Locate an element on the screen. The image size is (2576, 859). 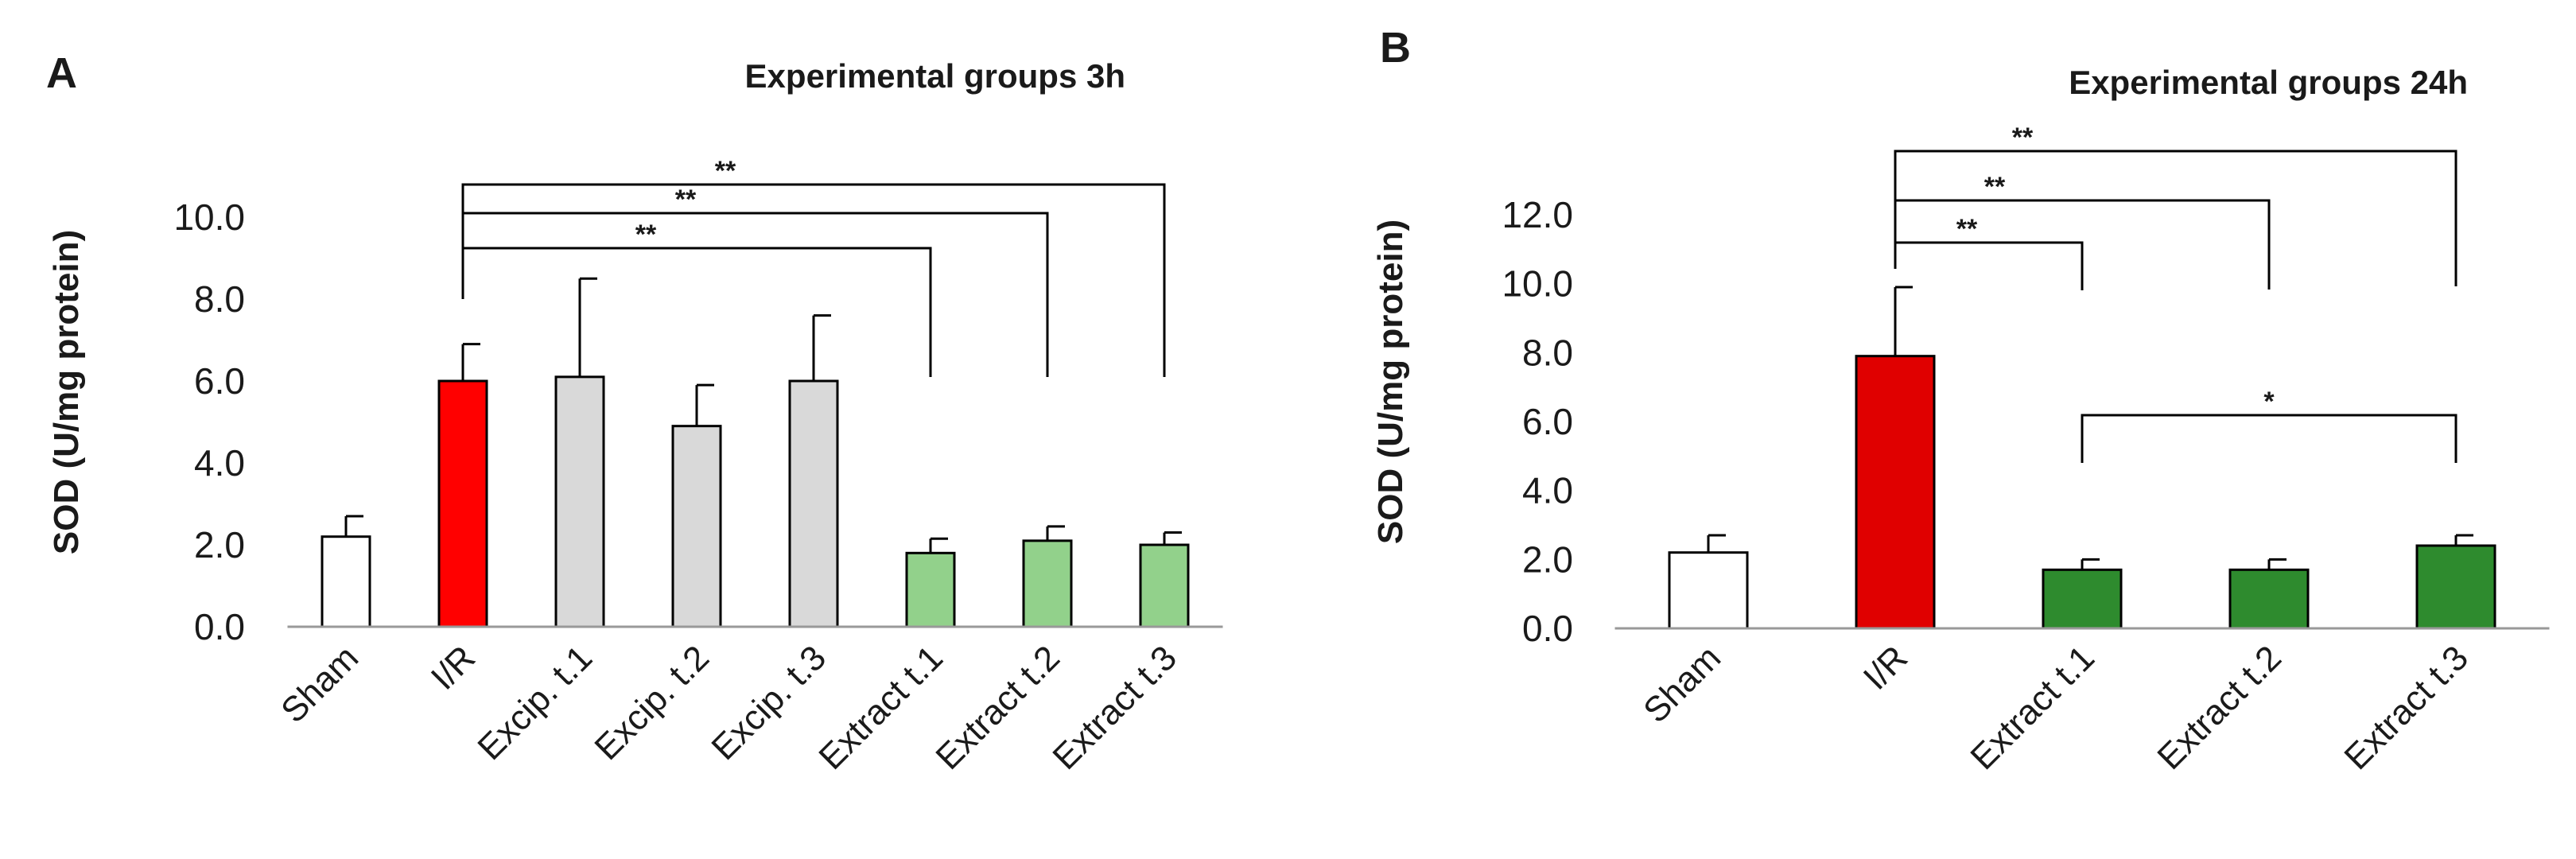
panel-b-label: B is located at coordinates (1395, 48).